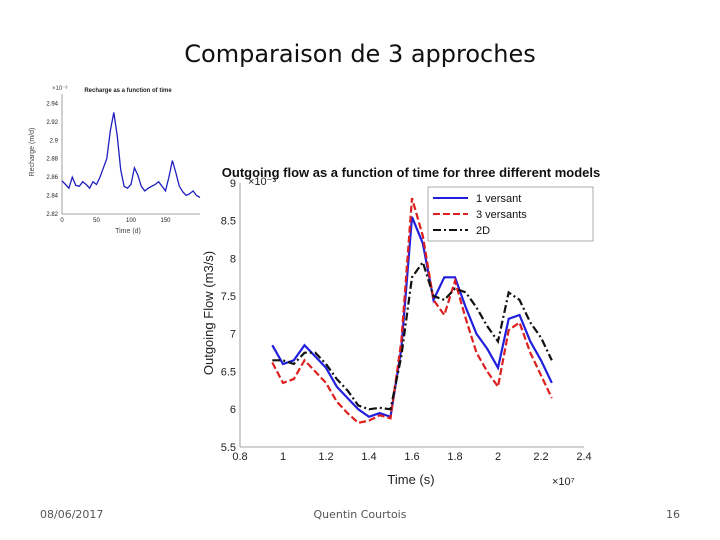  Describe the element at coordinates (131, 155) in the screenshot. I see `recharge-series-line` at that location.